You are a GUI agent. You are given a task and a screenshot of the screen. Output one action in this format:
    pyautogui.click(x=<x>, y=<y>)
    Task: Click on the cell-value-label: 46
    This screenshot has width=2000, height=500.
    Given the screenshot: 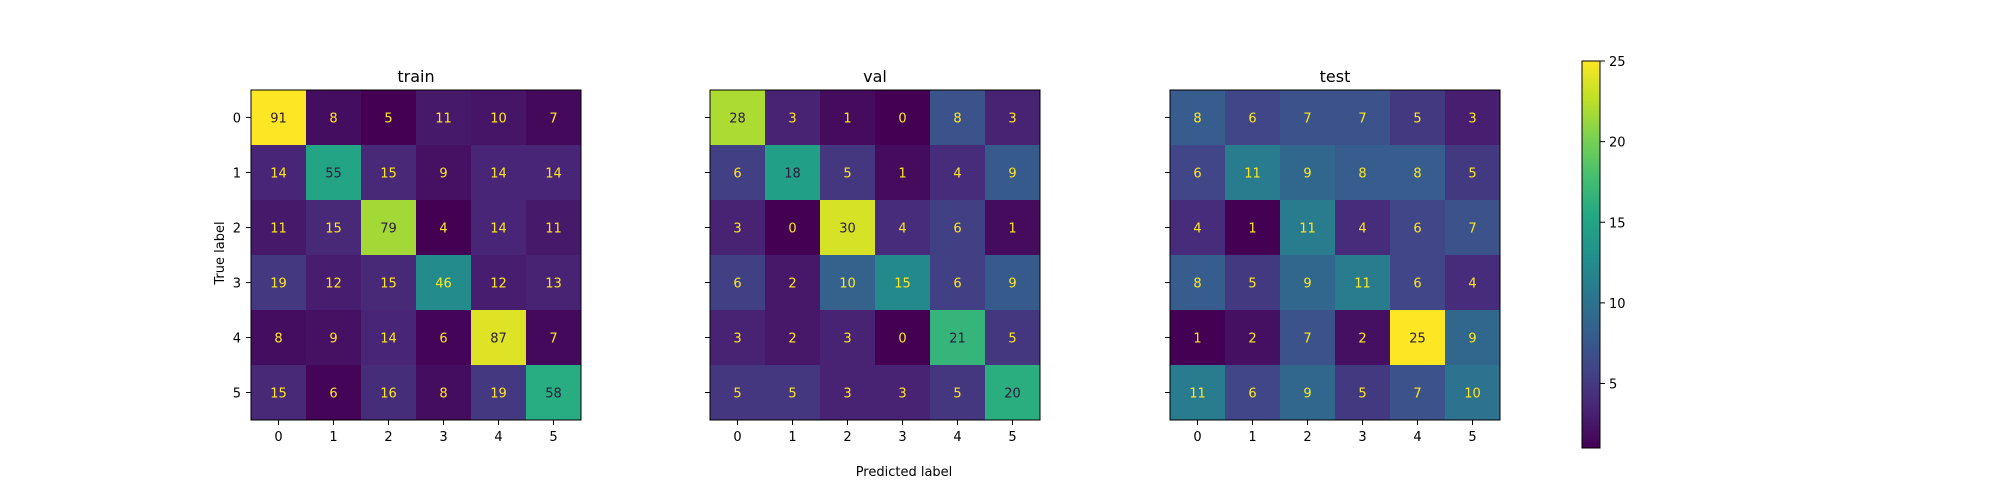 What is the action you would take?
    pyautogui.click(x=443, y=284)
    